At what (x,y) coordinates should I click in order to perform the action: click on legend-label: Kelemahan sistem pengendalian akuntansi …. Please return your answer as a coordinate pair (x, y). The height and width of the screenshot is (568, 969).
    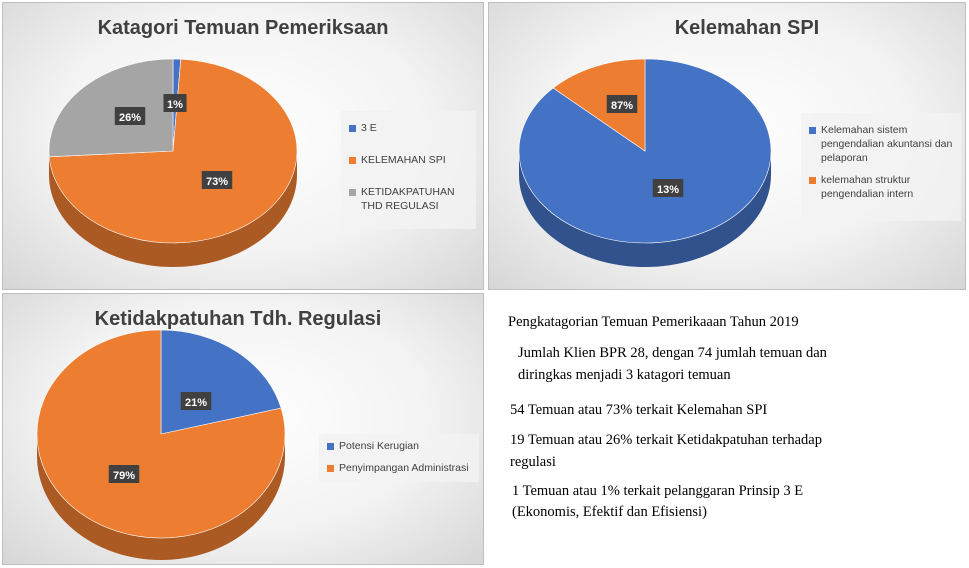
    Looking at the image, I should click on (887, 144).